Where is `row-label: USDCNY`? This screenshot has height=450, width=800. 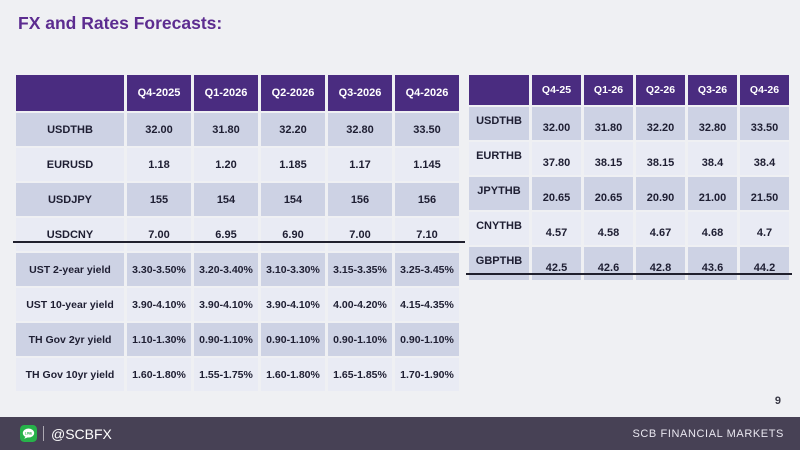 row-label: USDCNY is located at coordinates (70, 234).